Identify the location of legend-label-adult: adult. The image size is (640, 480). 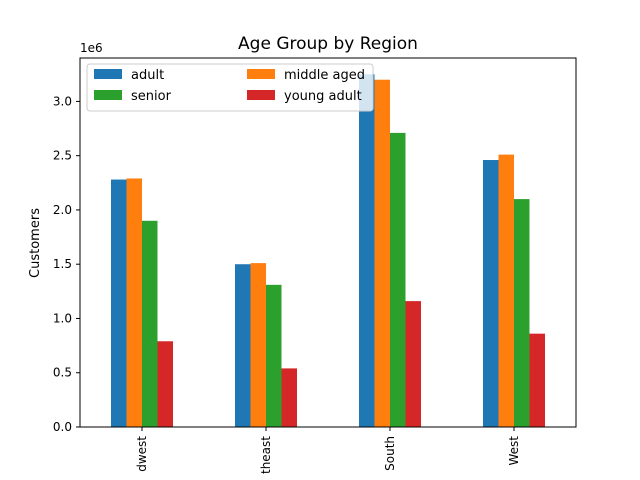
(147, 75).